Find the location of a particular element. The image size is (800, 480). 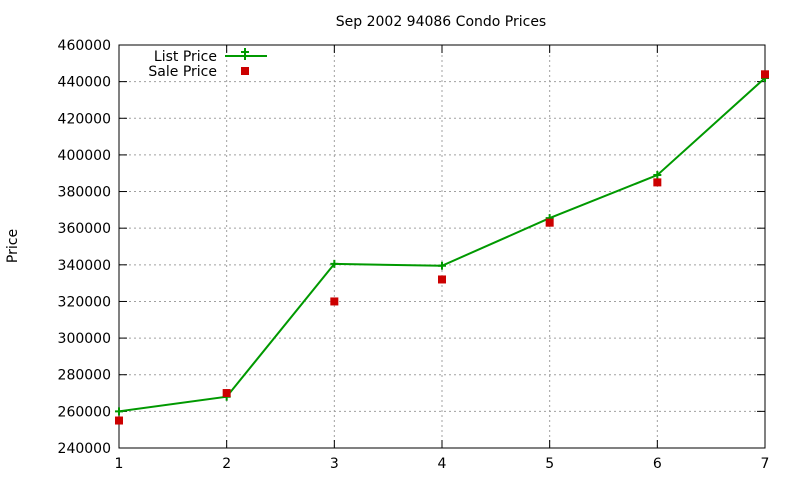

x-tick-label: 3 is located at coordinates (334, 464).